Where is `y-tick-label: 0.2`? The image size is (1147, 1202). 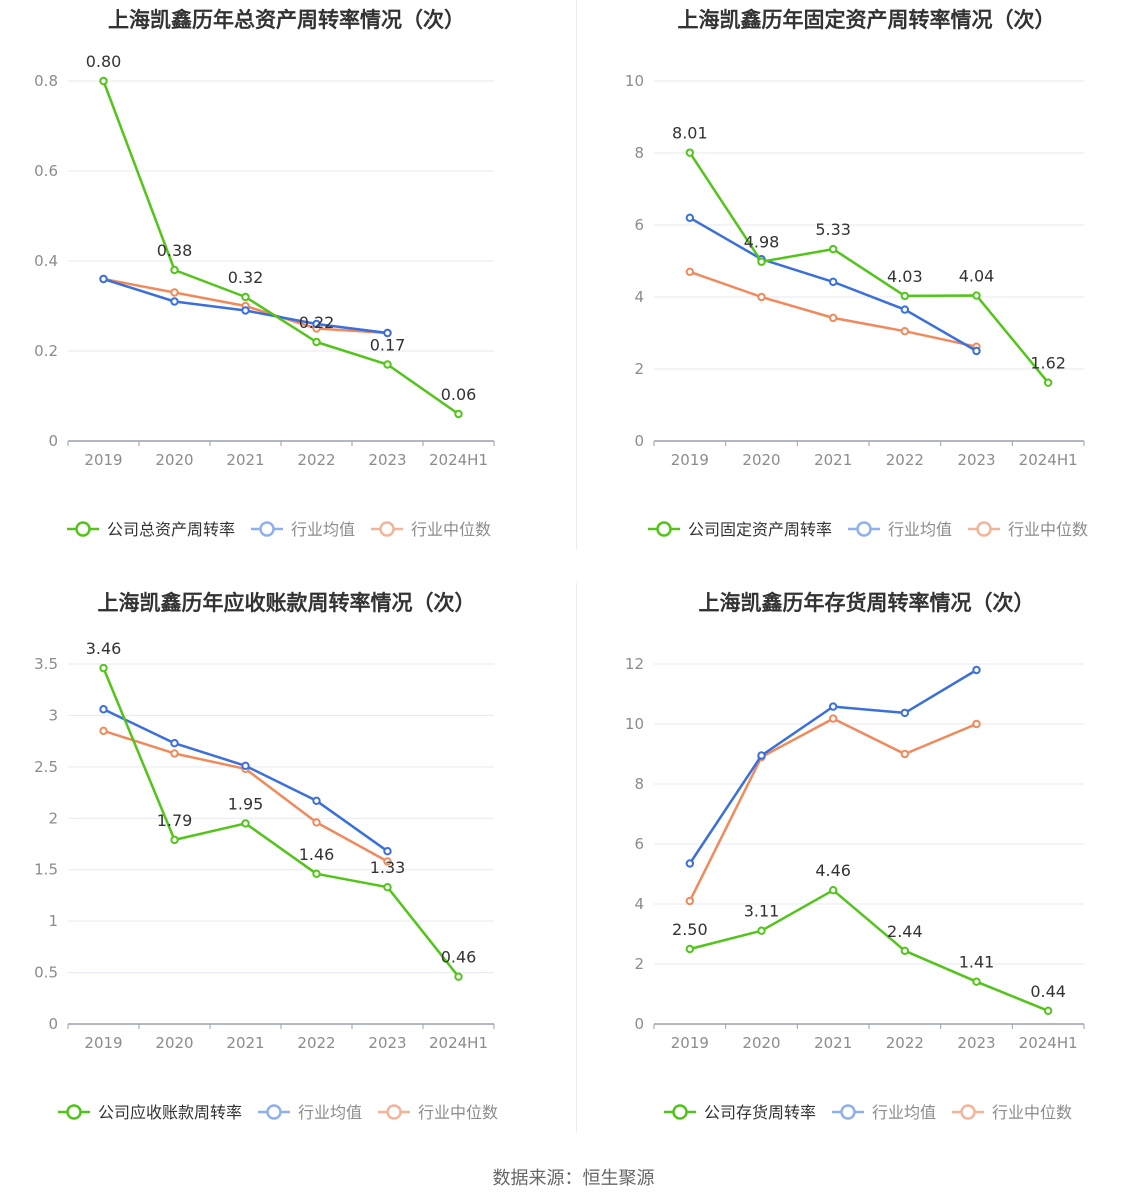 y-tick-label: 0.2 is located at coordinates (46, 351).